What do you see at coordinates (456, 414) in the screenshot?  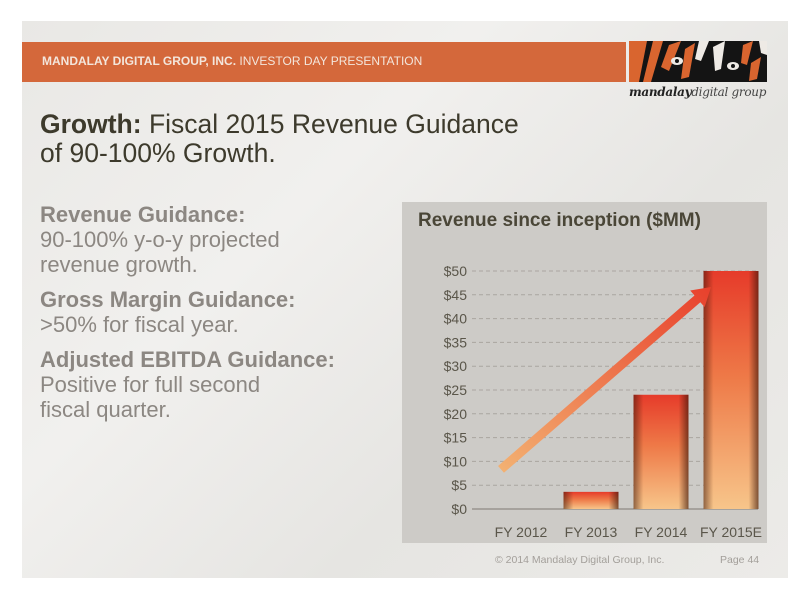 I see `y-tick-label: $20` at bounding box center [456, 414].